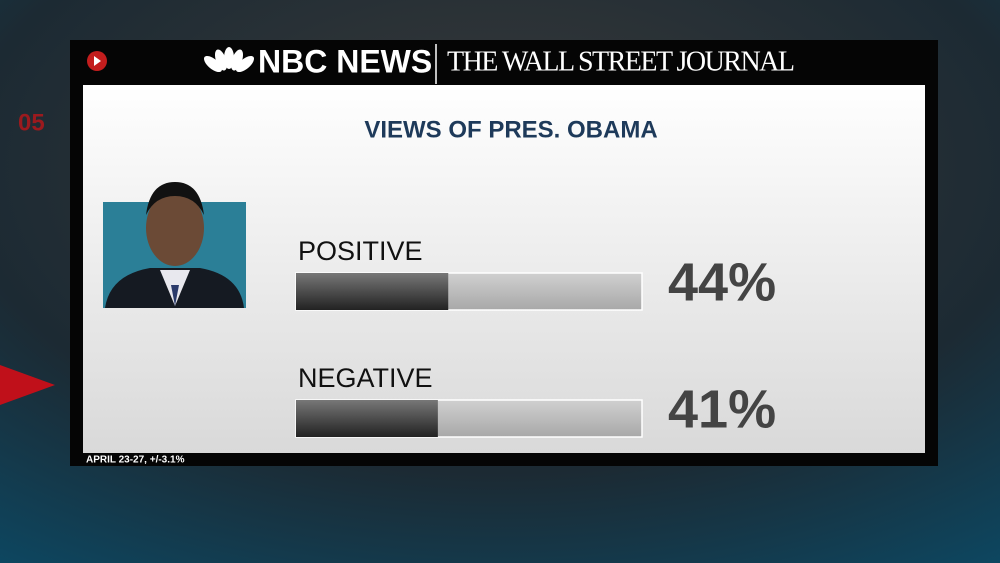 The image size is (1000, 563). Describe the element at coordinates (365, 378) in the screenshot. I see `category-label: NEGATIVE` at that location.